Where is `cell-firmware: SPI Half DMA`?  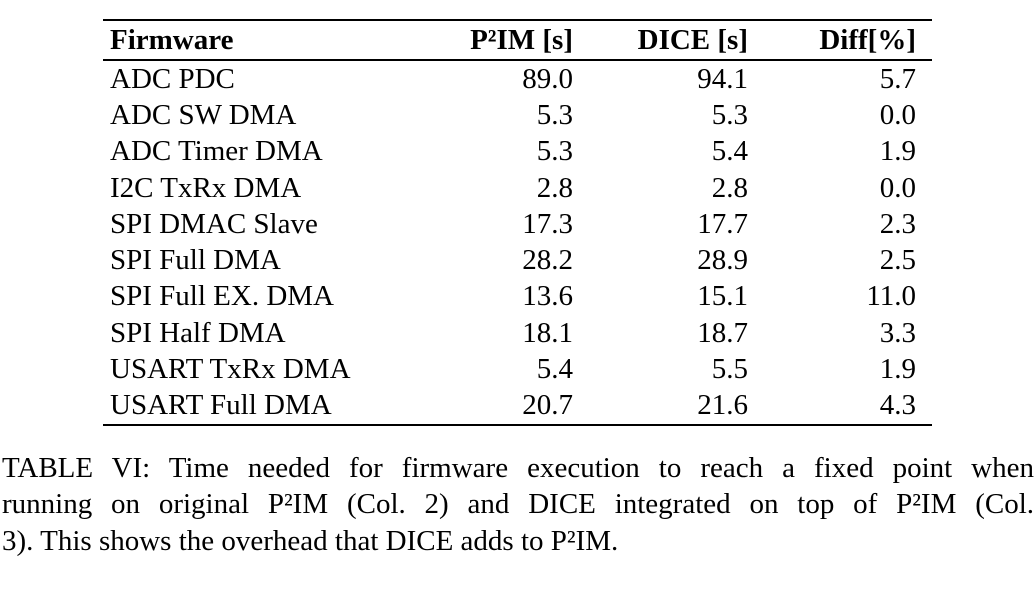
cell-firmware: SPI Half DMA is located at coordinates (198, 332).